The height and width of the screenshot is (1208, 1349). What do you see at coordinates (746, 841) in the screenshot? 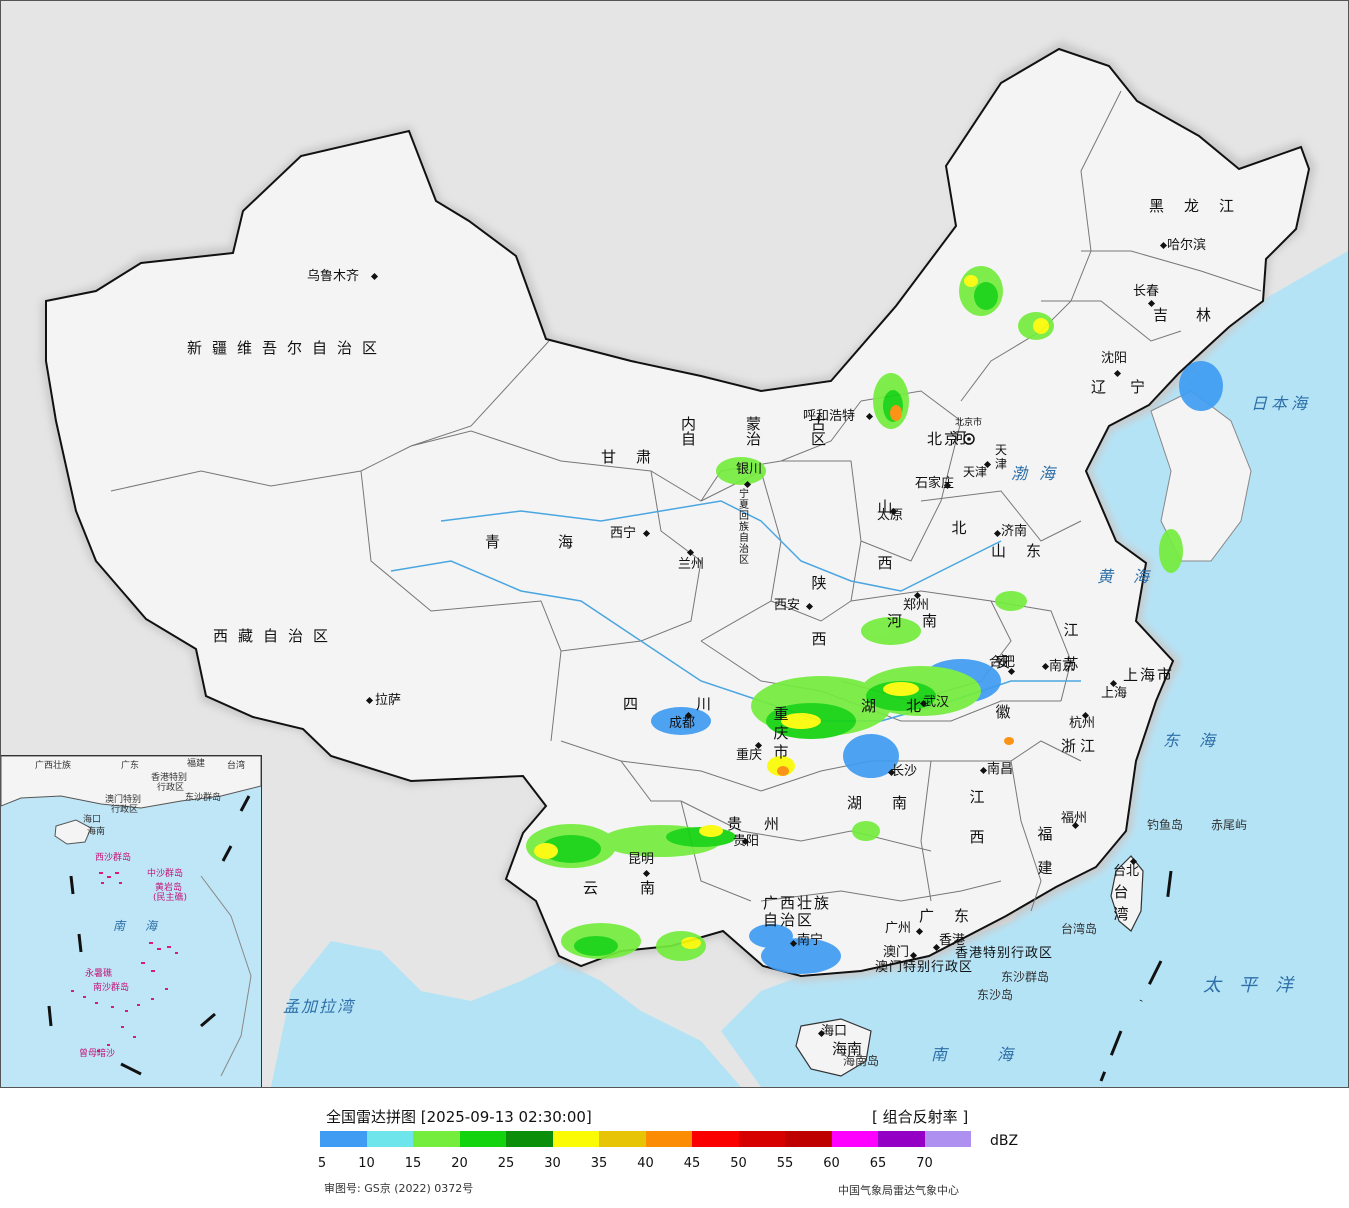
I see `city-label-guiyang: 贵阳` at bounding box center [746, 841].